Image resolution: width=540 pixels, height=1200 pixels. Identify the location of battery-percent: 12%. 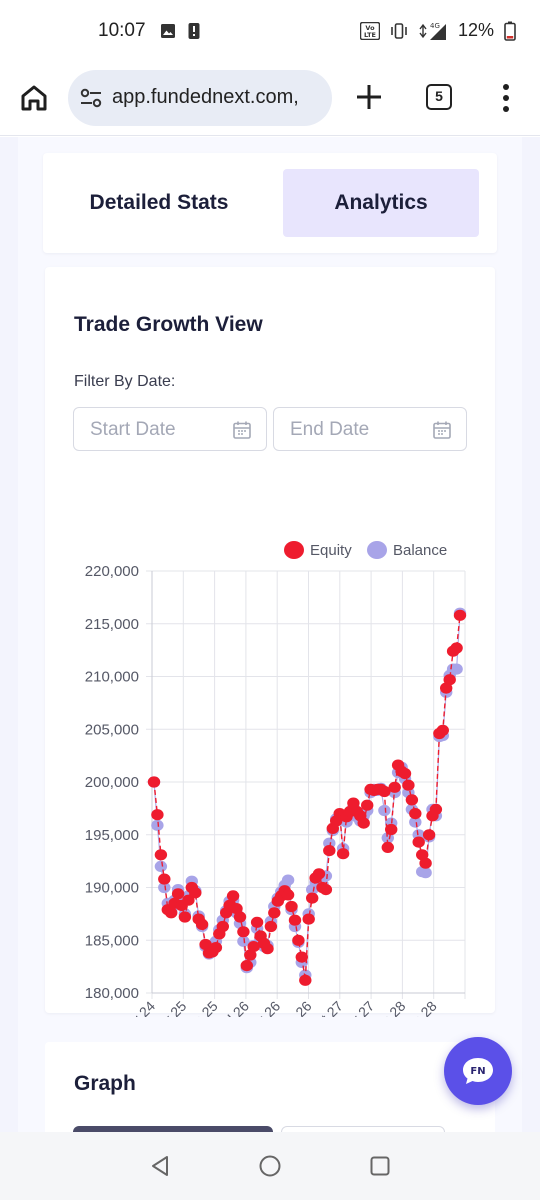
(475, 30).